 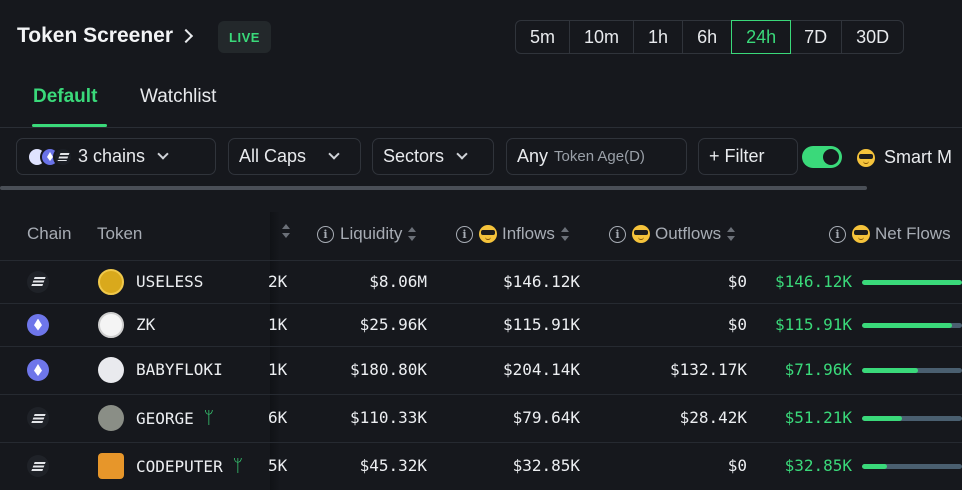 I want to click on page-title: Token Screener, so click(x=105, y=36).